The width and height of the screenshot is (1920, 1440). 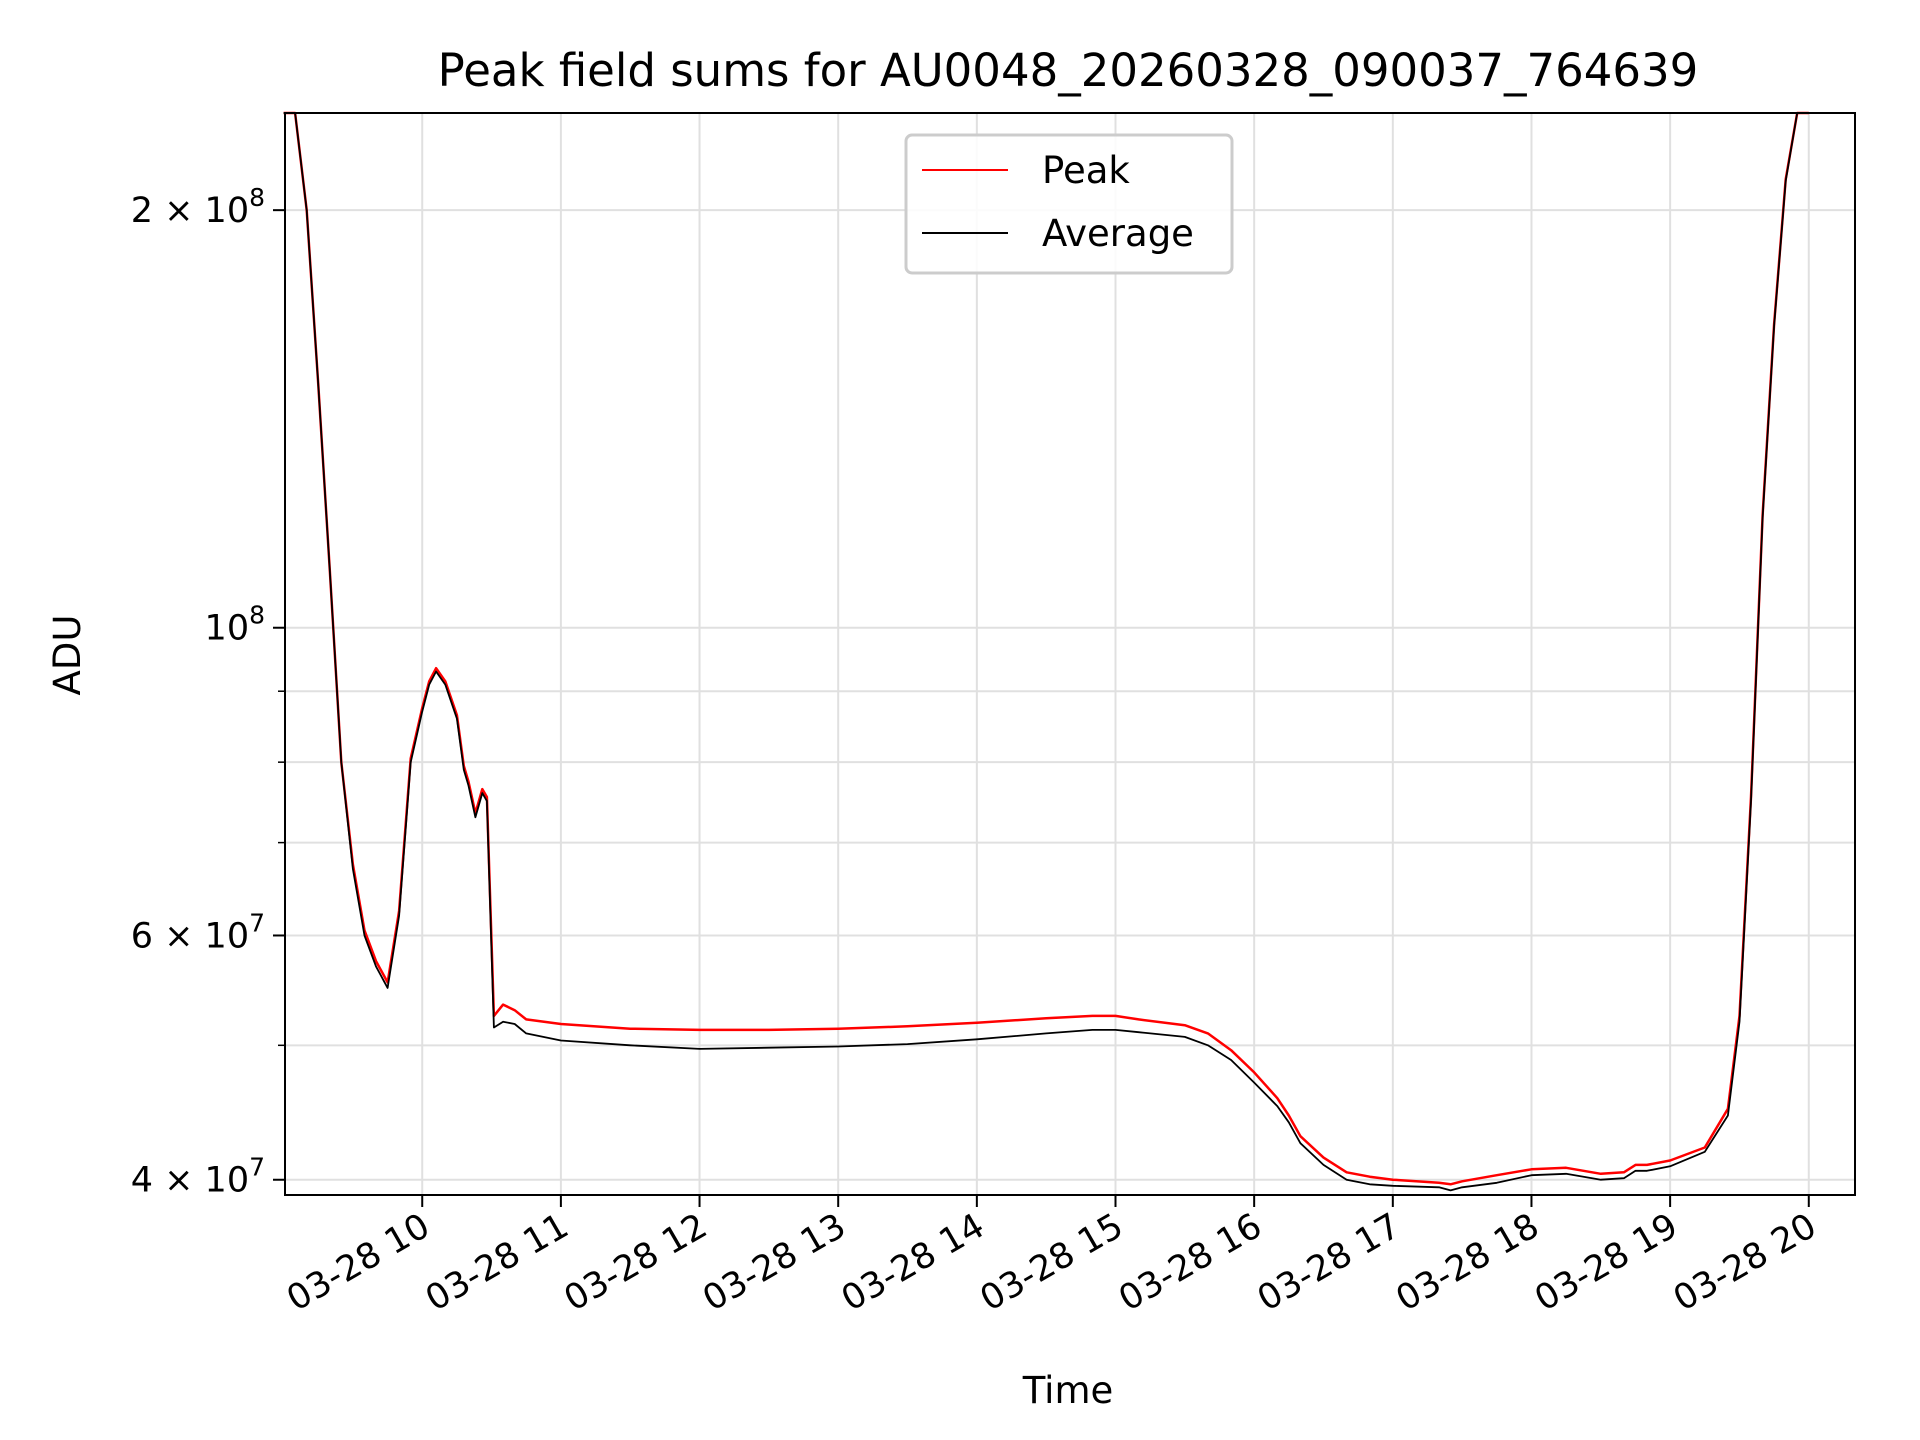 What do you see at coordinates (1069, 204) in the screenshot?
I see `legend: Peak Average` at bounding box center [1069, 204].